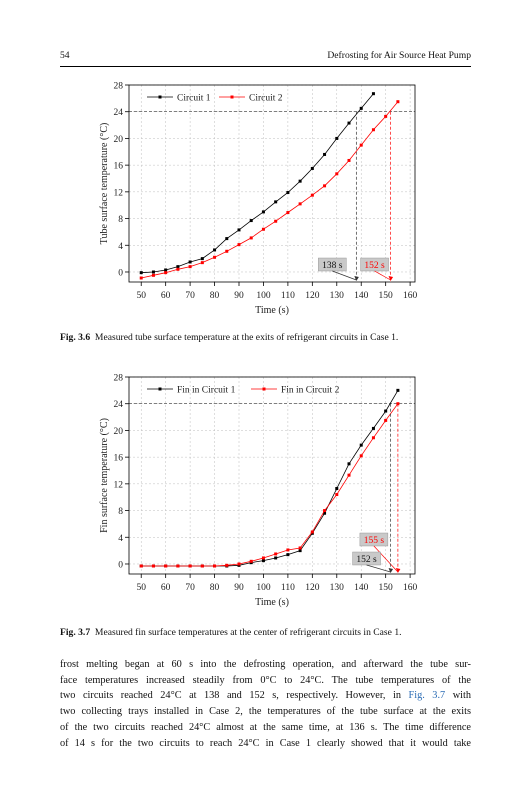  I want to click on y-tick-label: 28, so click(119, 87).